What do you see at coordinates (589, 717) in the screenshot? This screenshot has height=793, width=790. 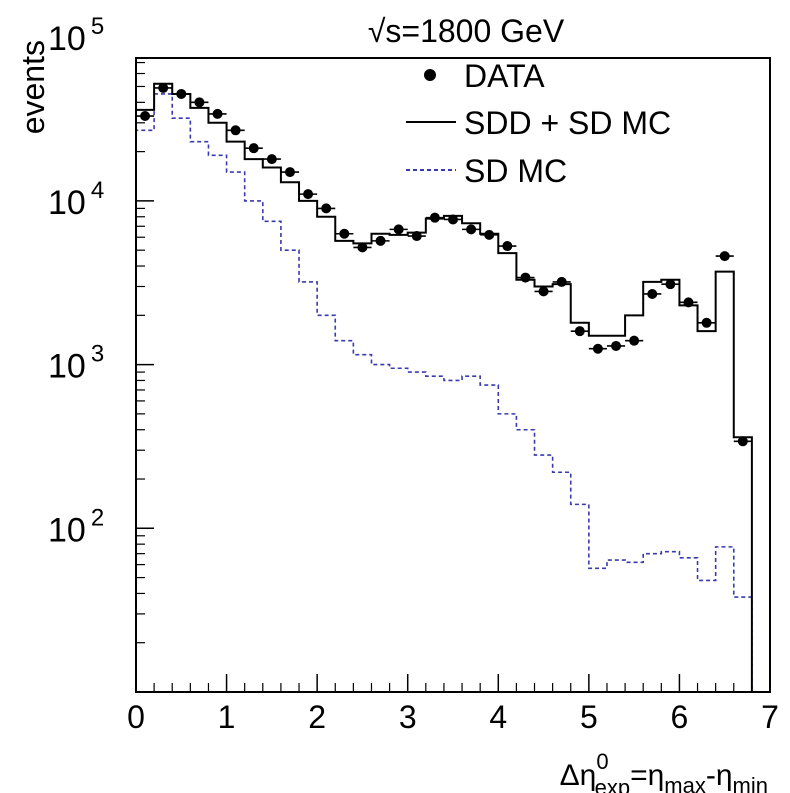 I see `x-tick-label: 5` at bounding box center [589, 717].